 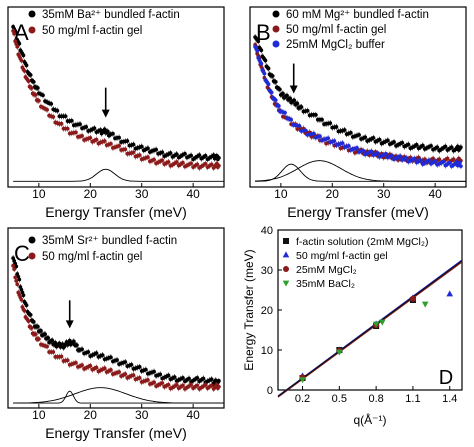 I want to click on panel-d-legend-label: 35mM BaCl₂, so click(x=325, y=284).